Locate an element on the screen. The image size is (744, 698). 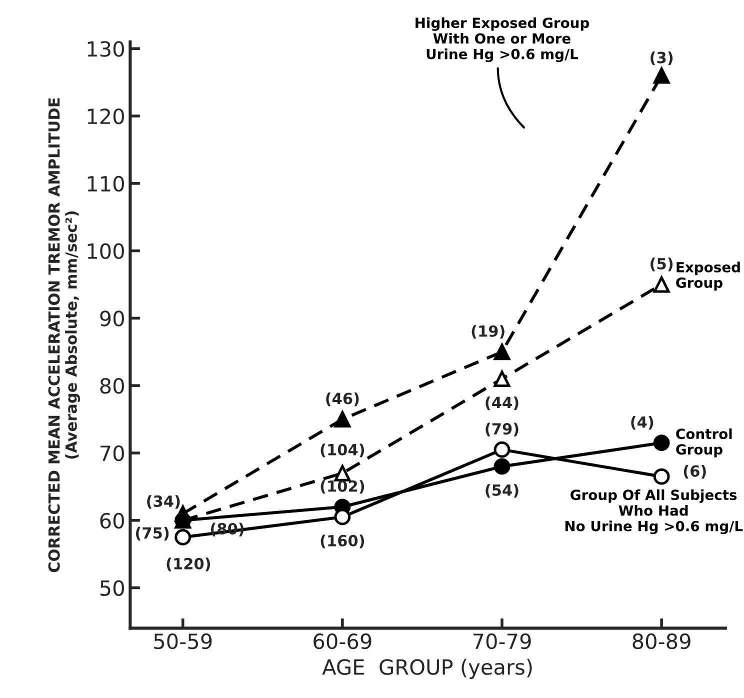
x-tick-label: 80-89 is located at coordinates (661, 641).